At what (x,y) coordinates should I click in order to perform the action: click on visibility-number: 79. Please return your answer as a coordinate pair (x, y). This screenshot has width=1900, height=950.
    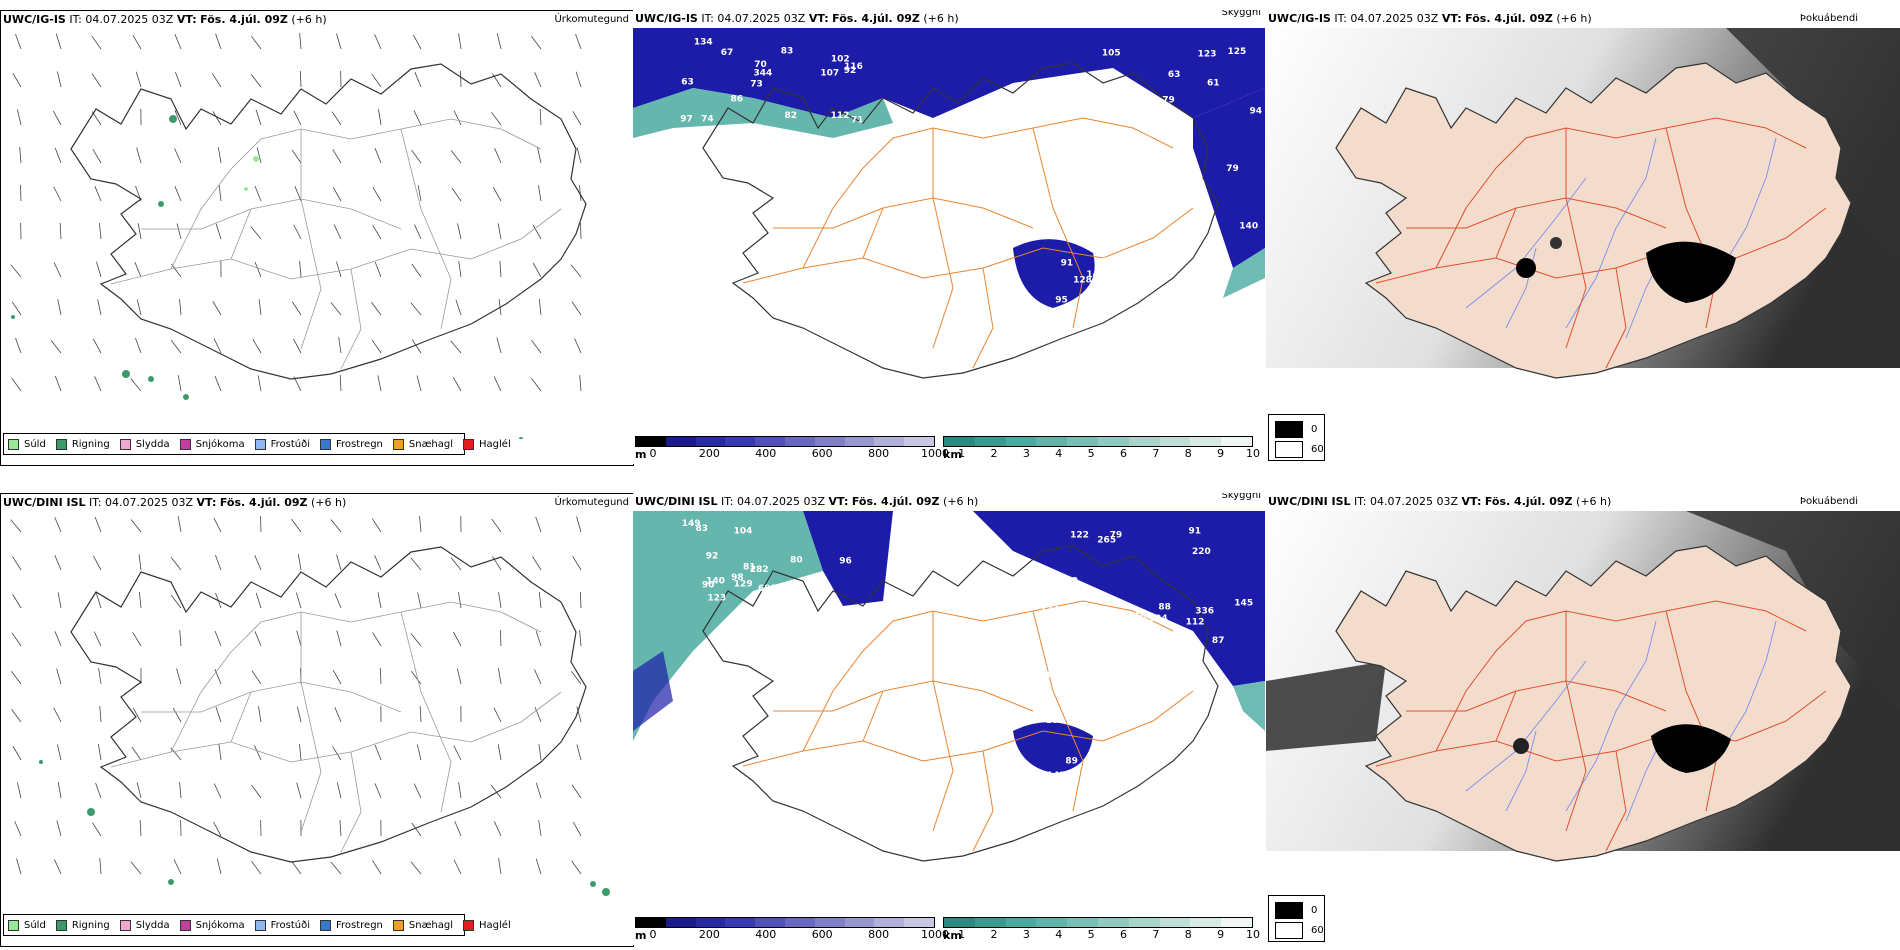
    Looking at the image, I should click on (1168, 101).